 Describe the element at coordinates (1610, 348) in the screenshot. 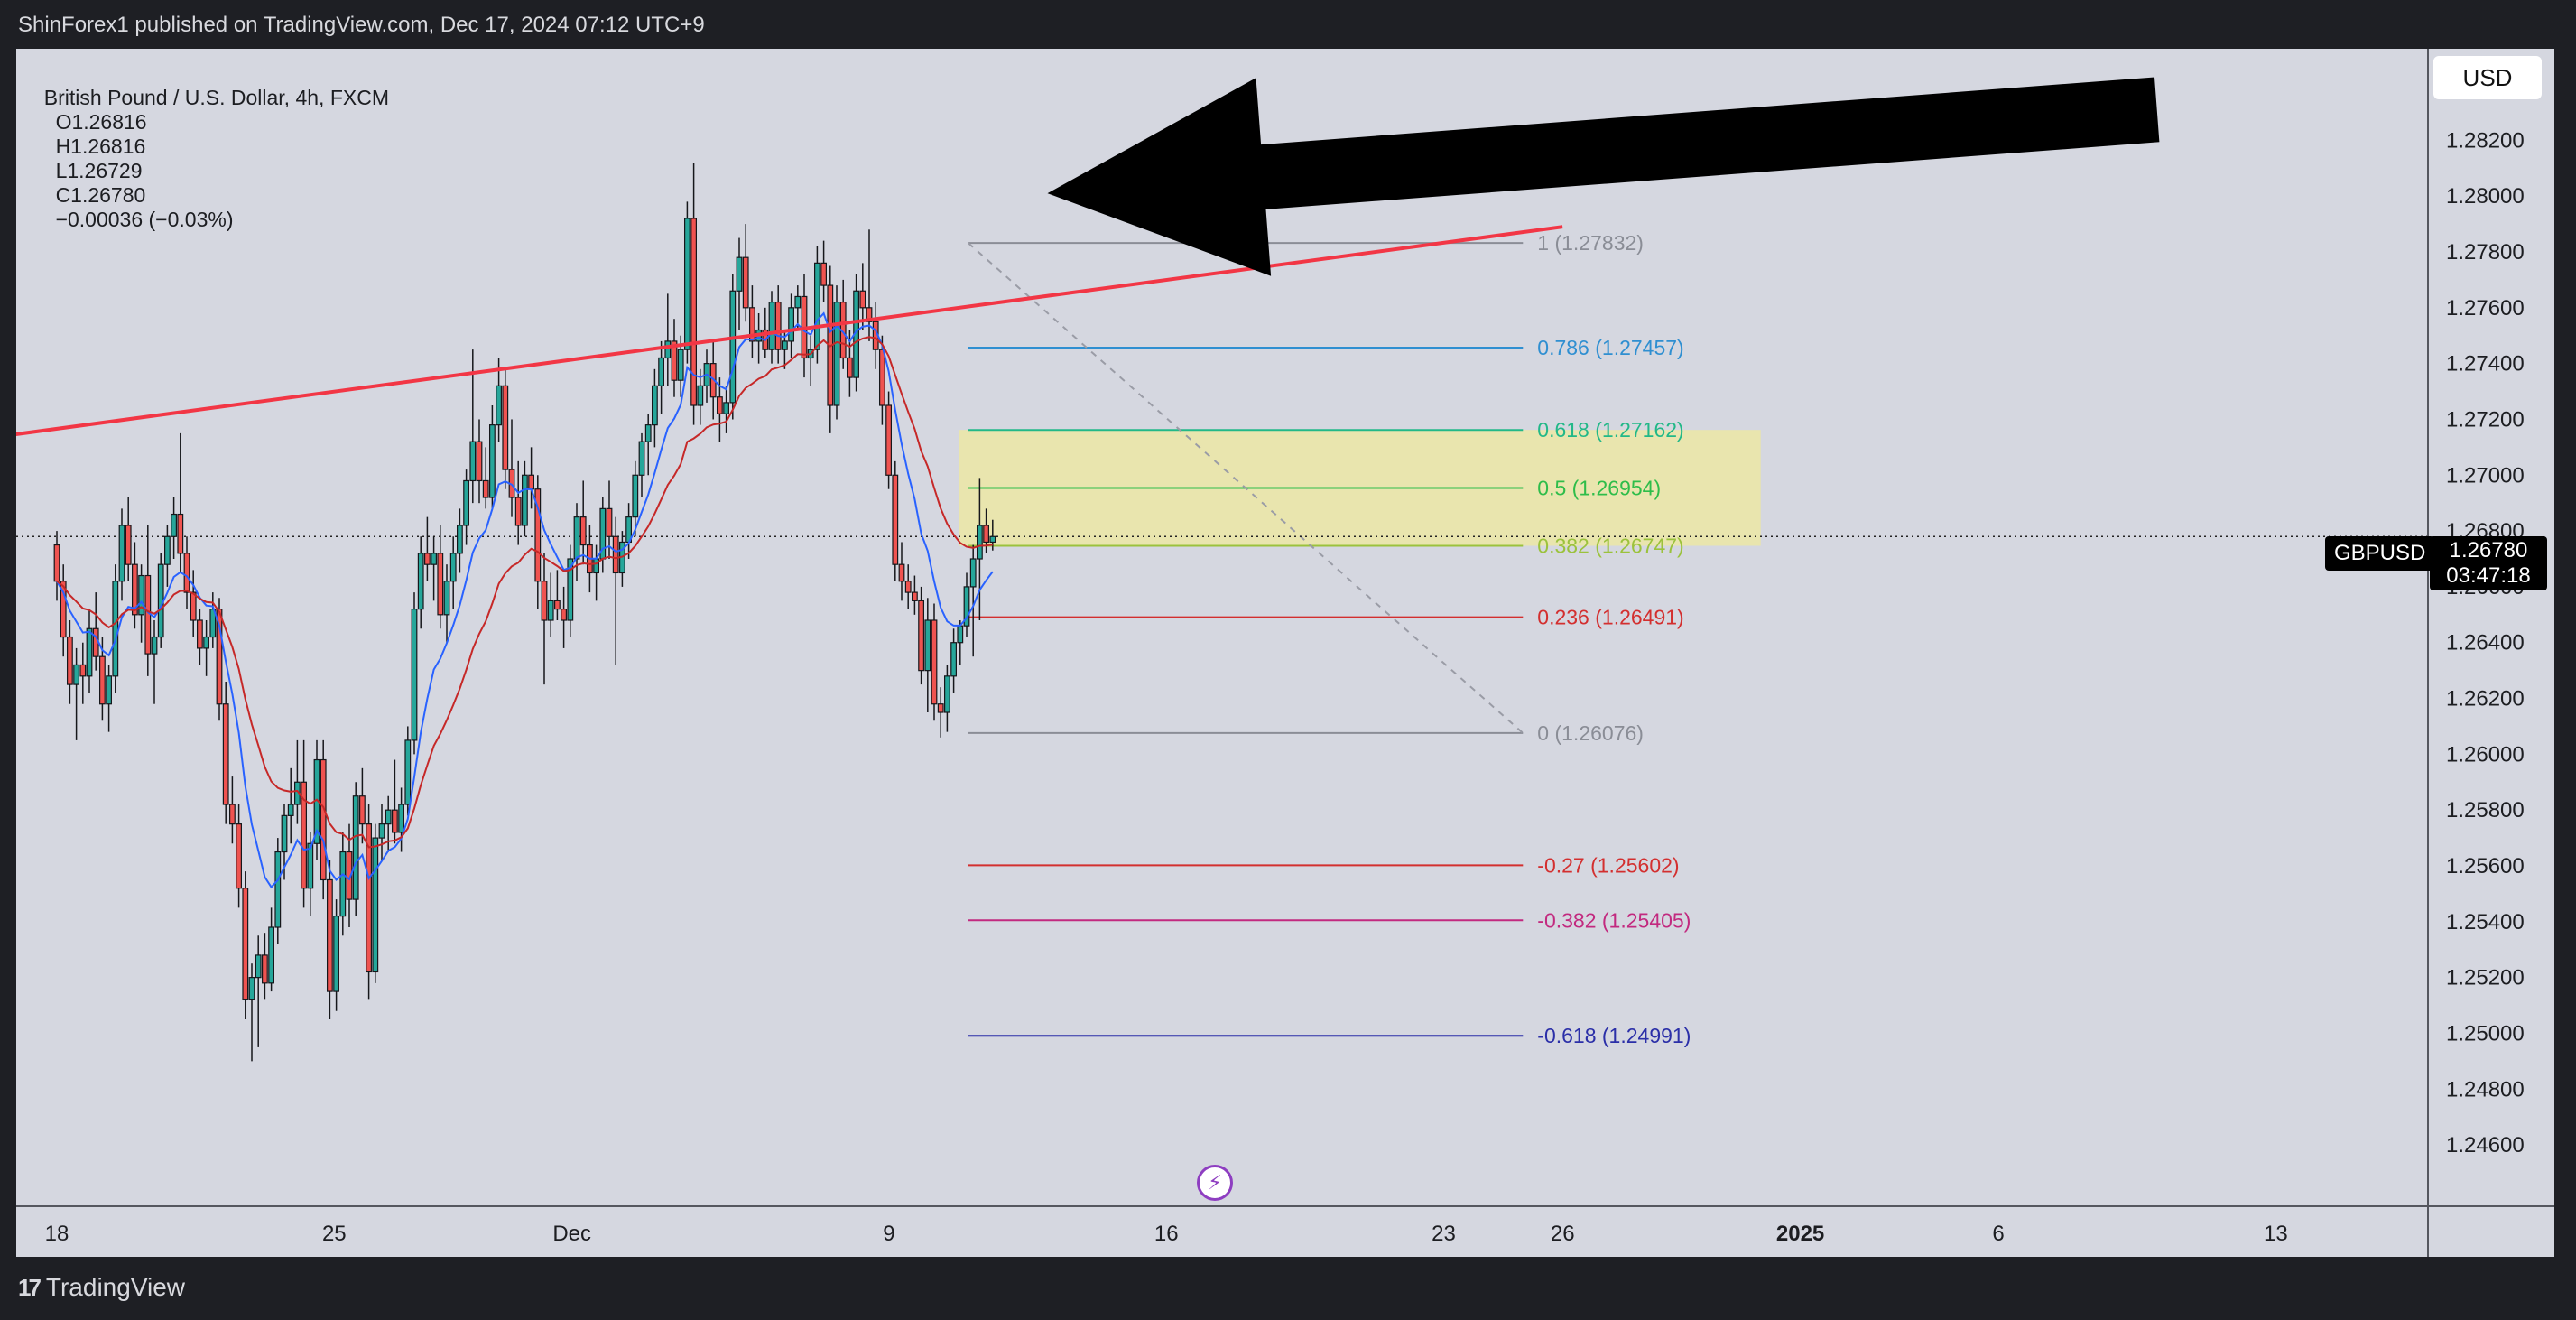

I see `fib-level-label: 0.786 (1.27457)` at that location.